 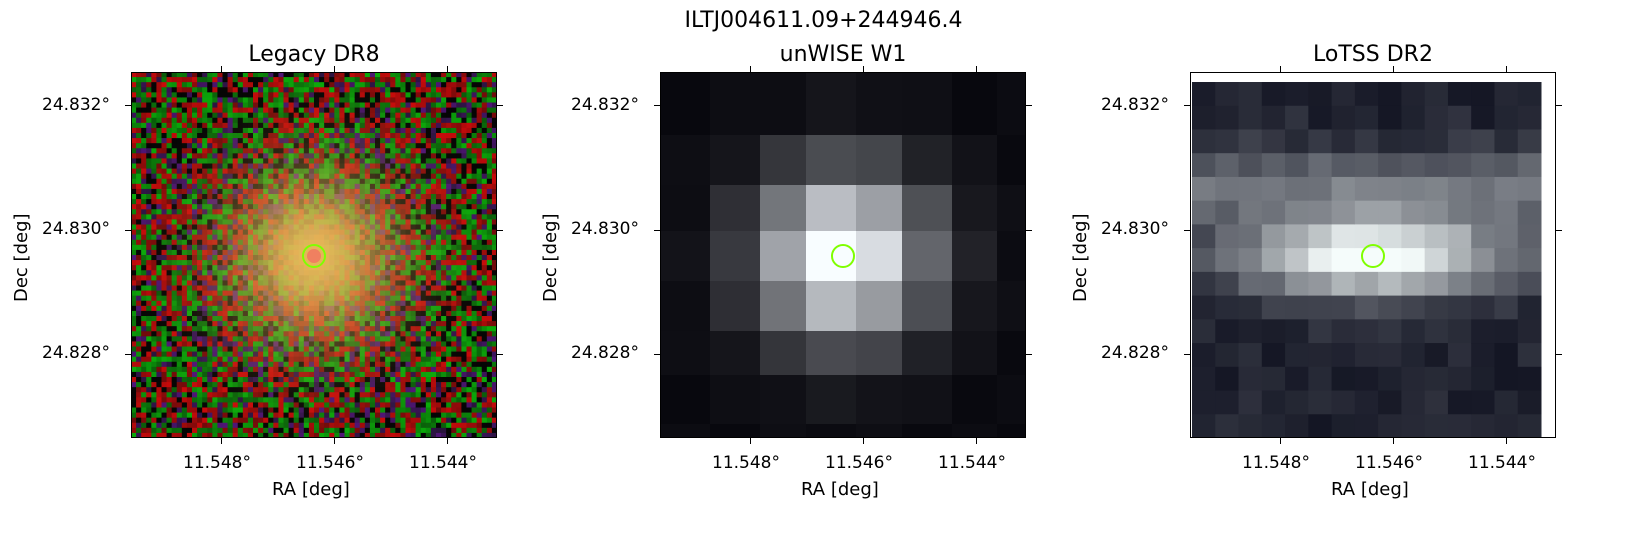 I want to click on panel-title-legacy: Legacy DR8, so click(x=314, y=54).